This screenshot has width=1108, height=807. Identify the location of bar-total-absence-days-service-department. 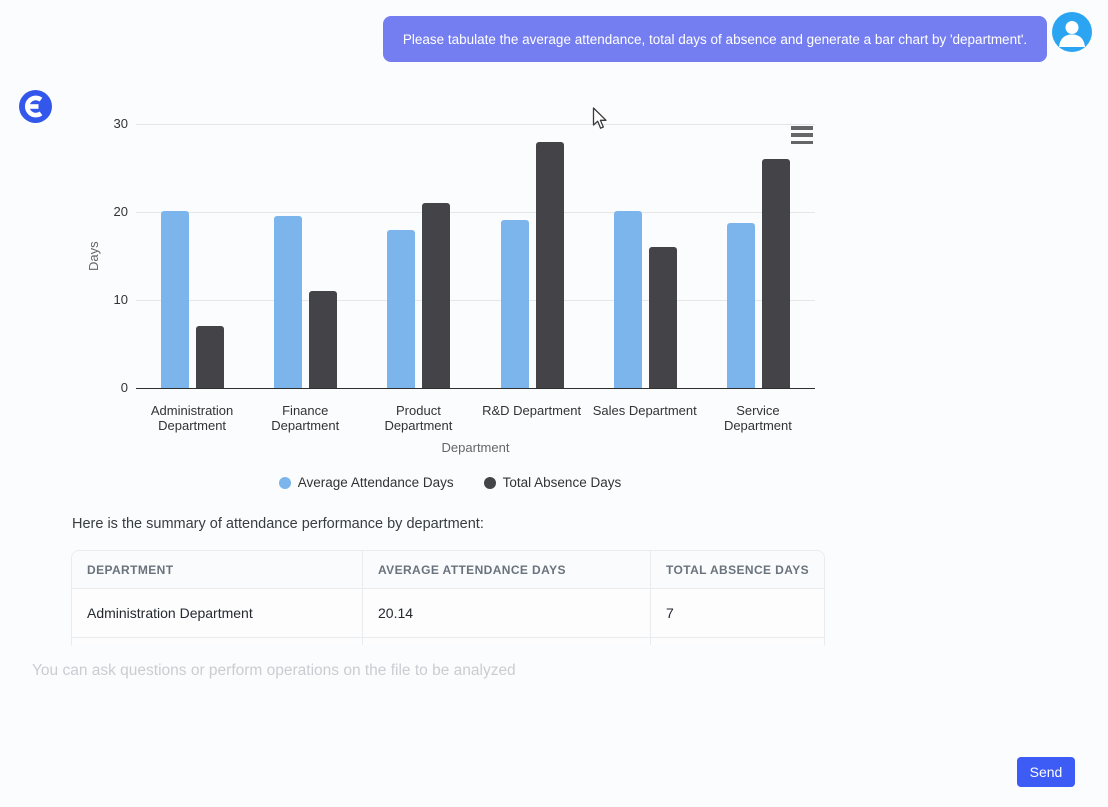
(775, 273).